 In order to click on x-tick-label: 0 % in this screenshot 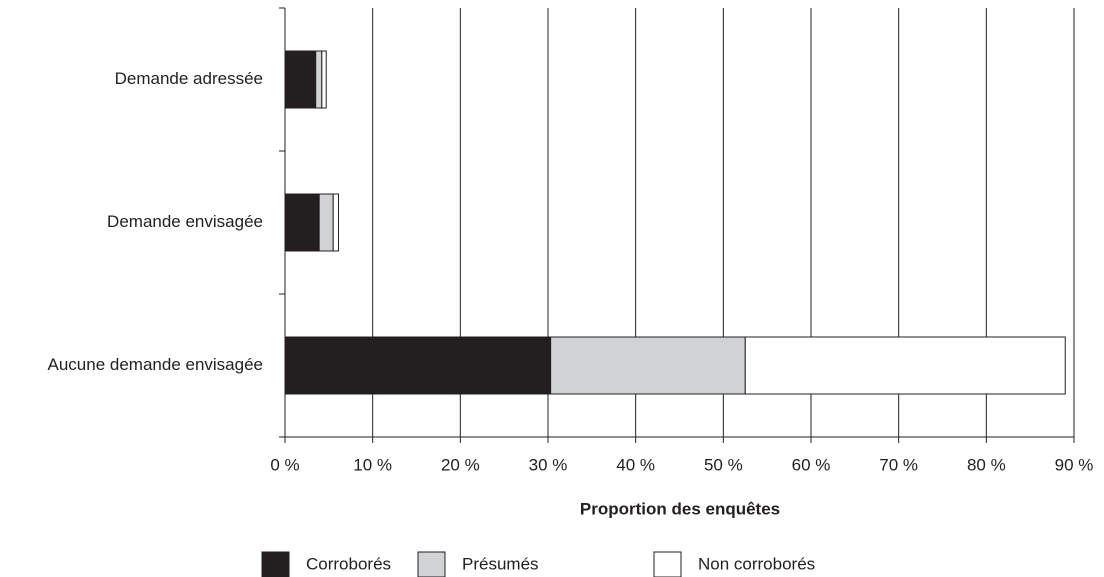, I will do `click(284, 464)`.